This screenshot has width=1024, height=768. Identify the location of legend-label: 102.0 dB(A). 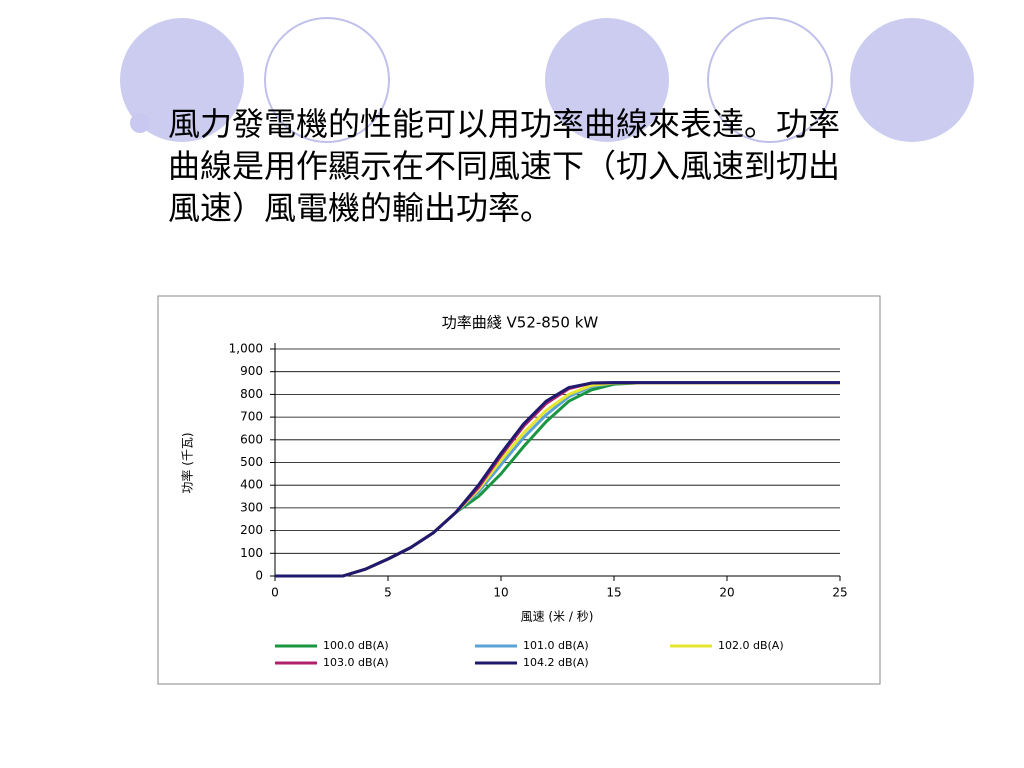
(751, 645).